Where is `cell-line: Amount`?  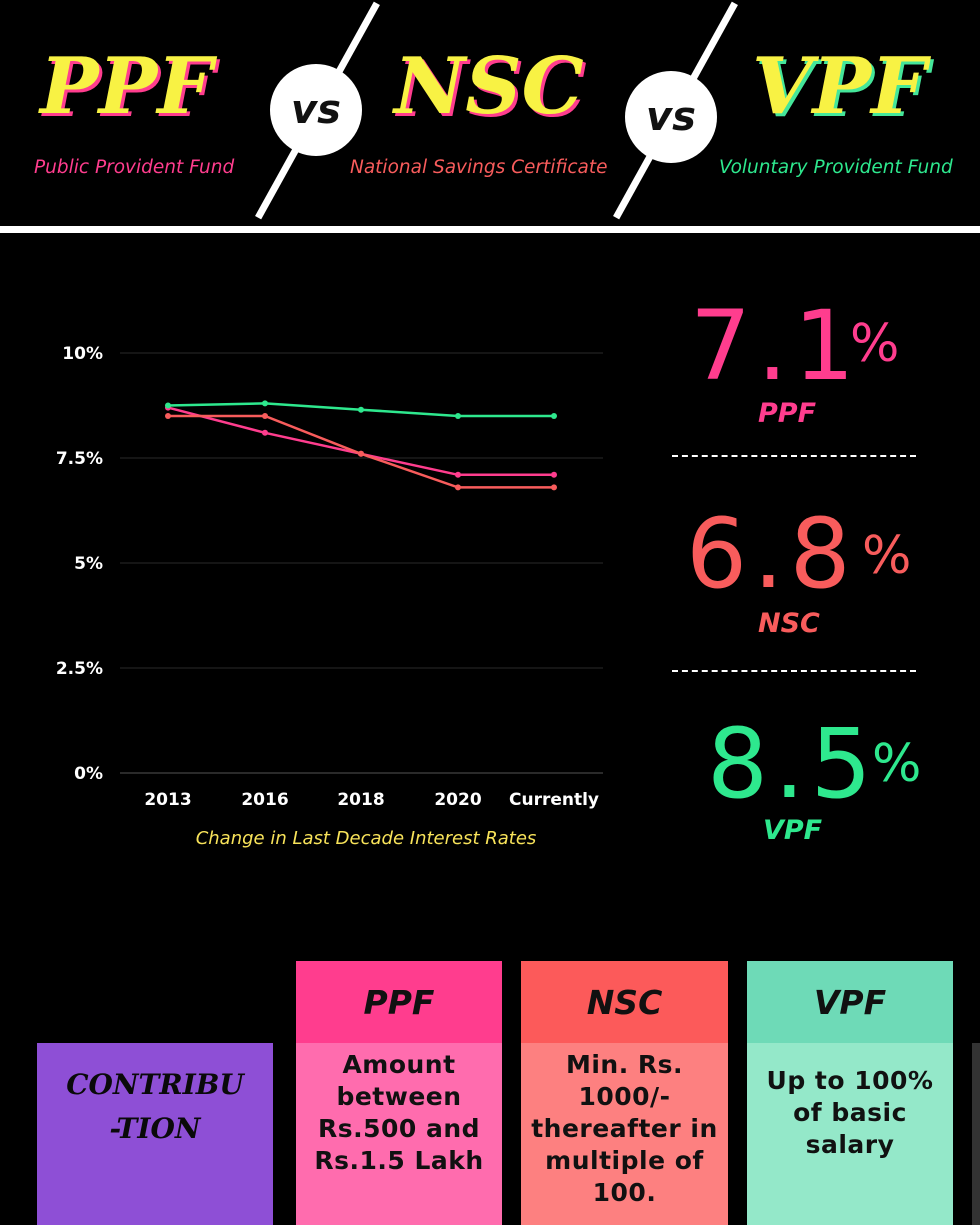
cell-line: Amount is located at coordinates (399, 1064).